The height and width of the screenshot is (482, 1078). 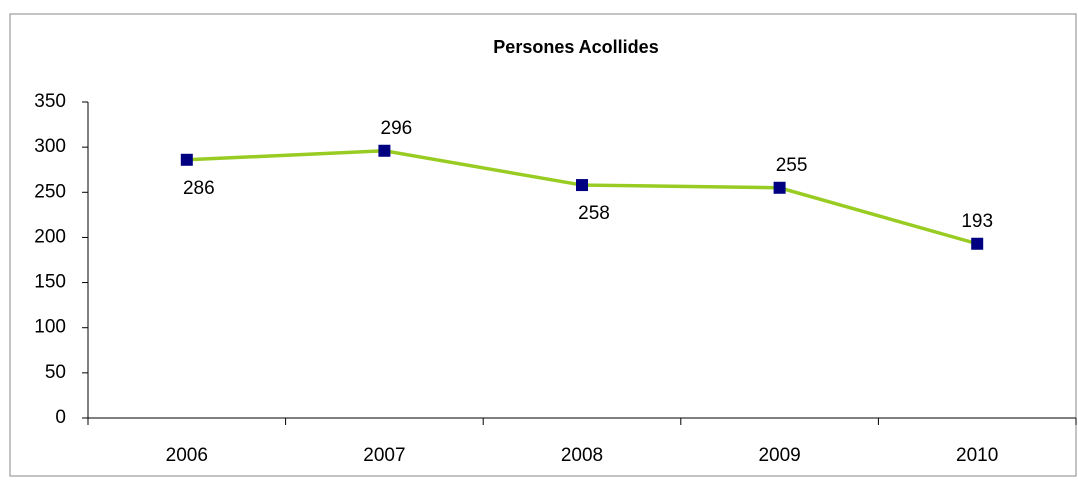 I want to click on data-label: 286, so click(x=199, y=188).